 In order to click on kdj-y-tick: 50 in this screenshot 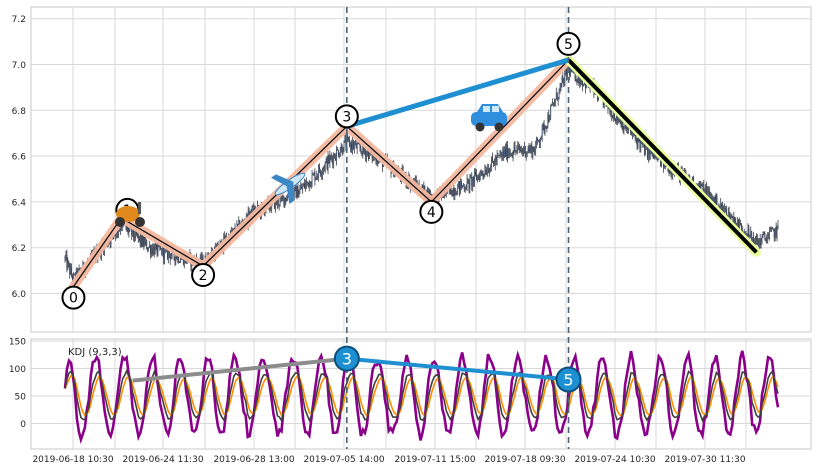, I will do `click(21, 398)`.